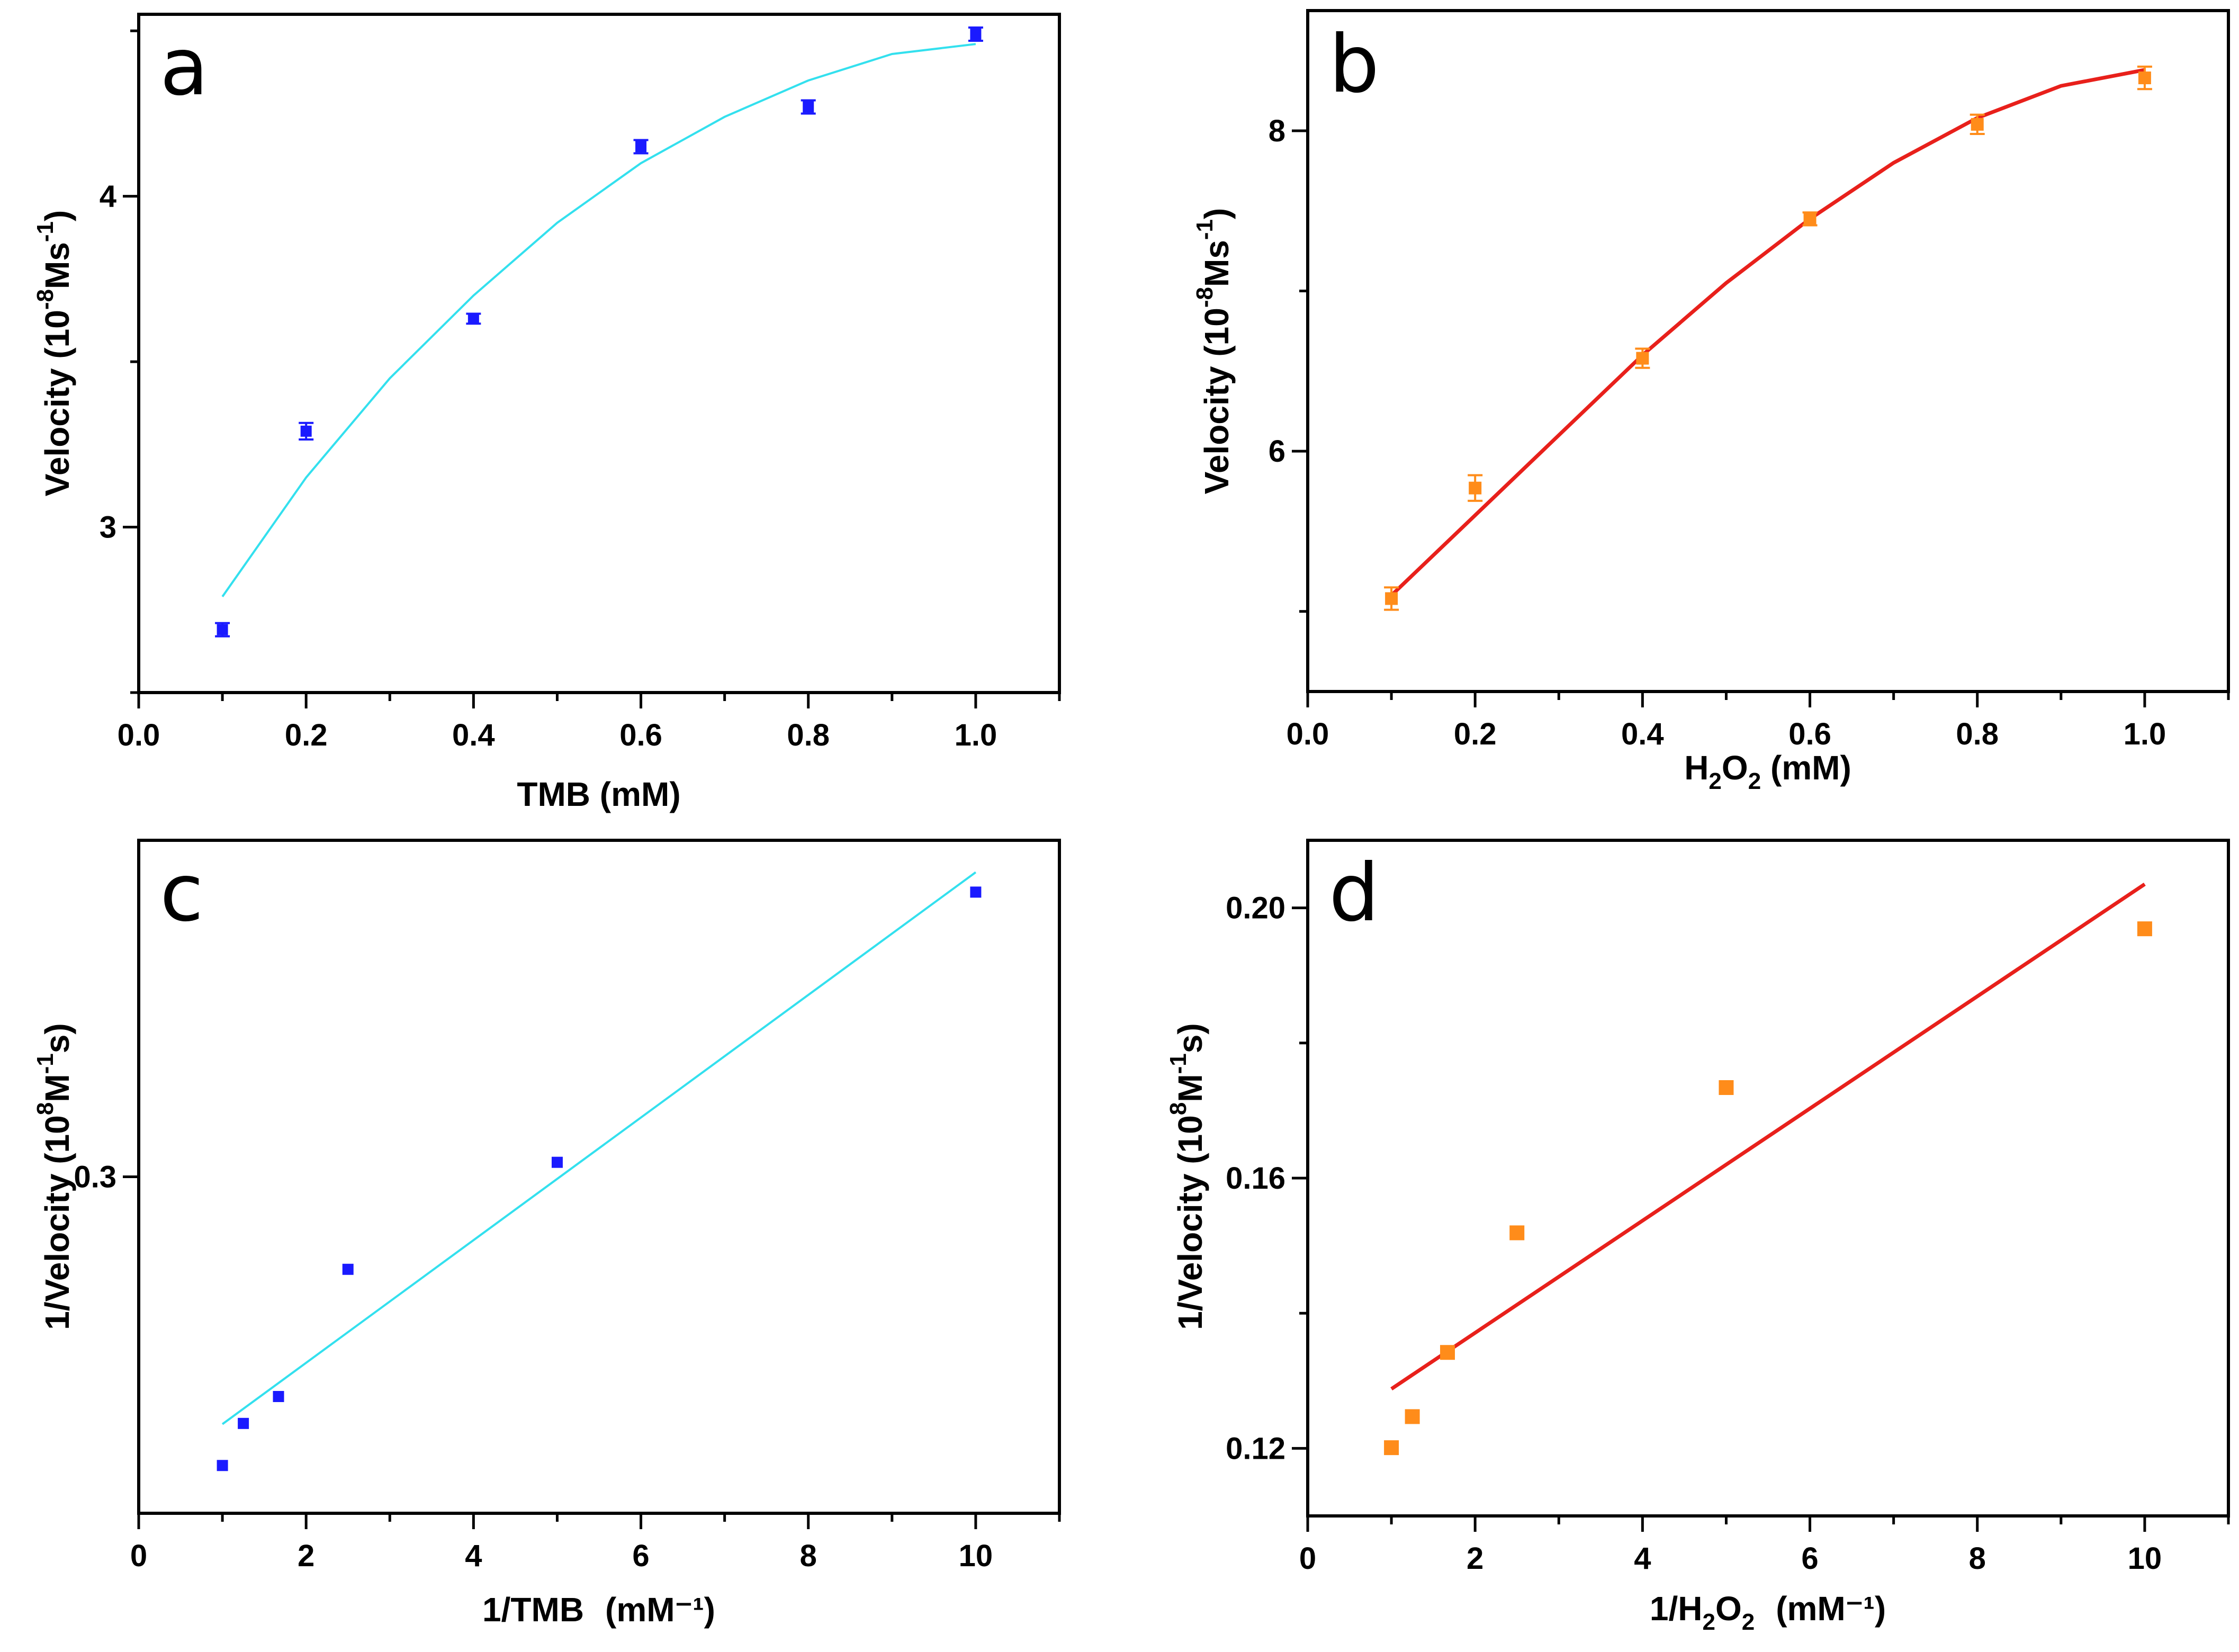 Image resolution: width=2239 pixels, height=1652 pixels. I want to click on x-axis-title: H2O2 (mM), so click(1767, 771).